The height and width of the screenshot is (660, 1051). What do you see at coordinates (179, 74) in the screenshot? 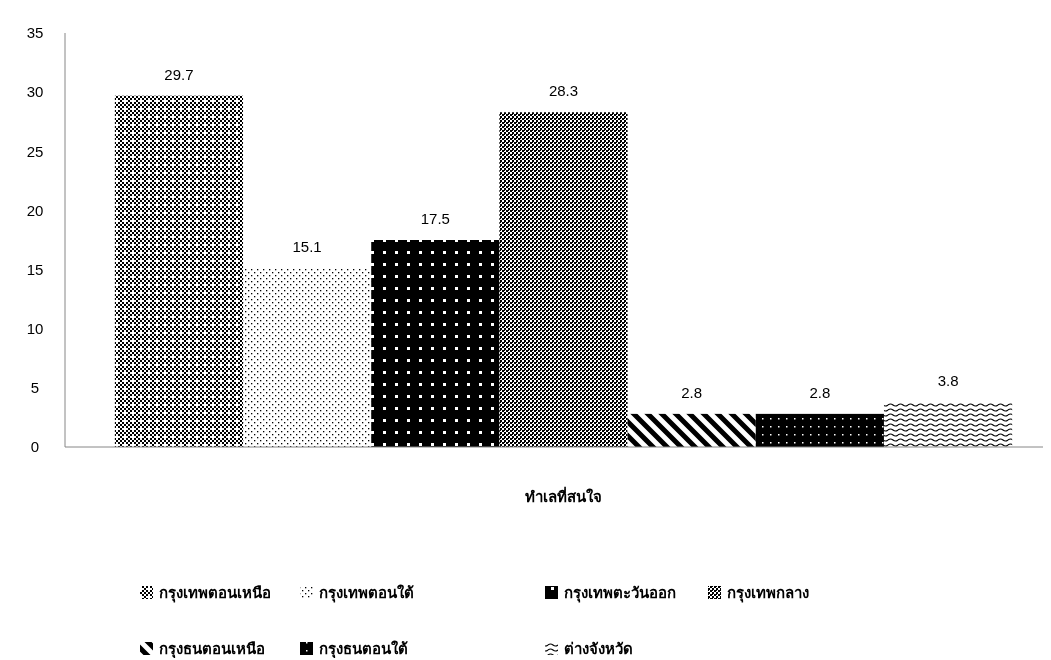
I see `data-label: 29.7` at bounding box center [179, 74].